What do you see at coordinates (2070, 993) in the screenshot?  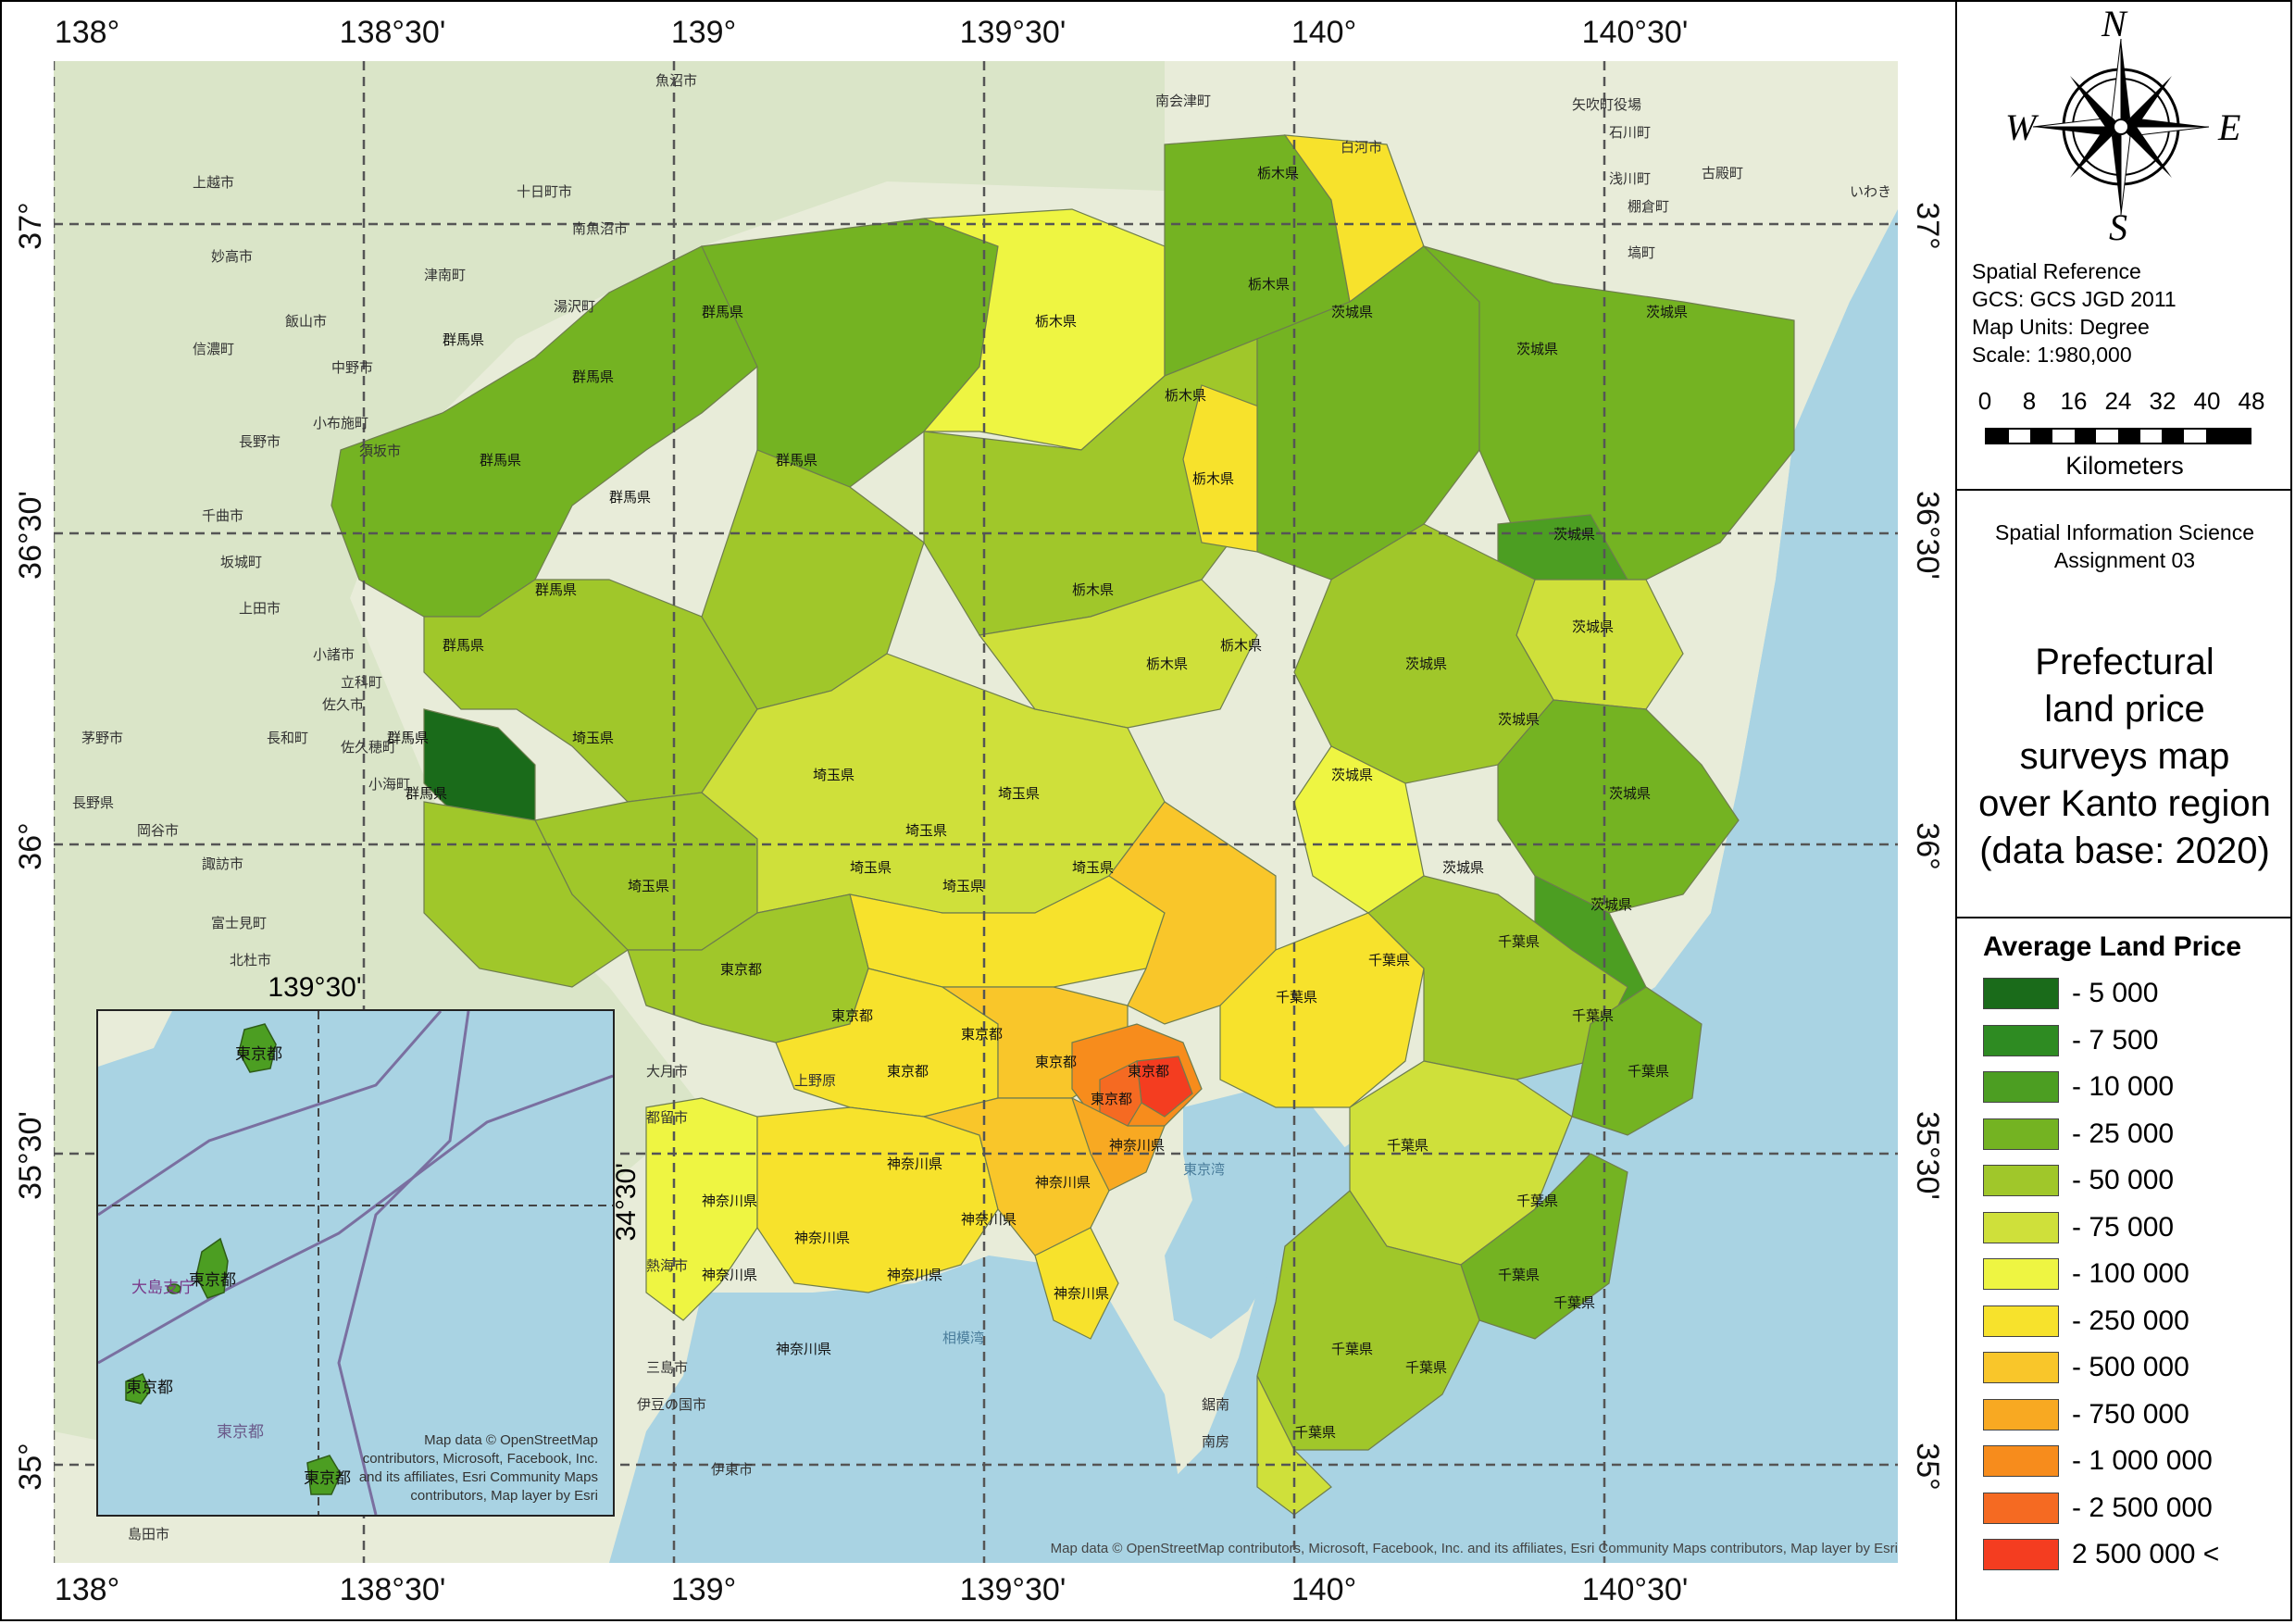 I see `legend-item: - 5 000` at bounding box center [2070, 993].